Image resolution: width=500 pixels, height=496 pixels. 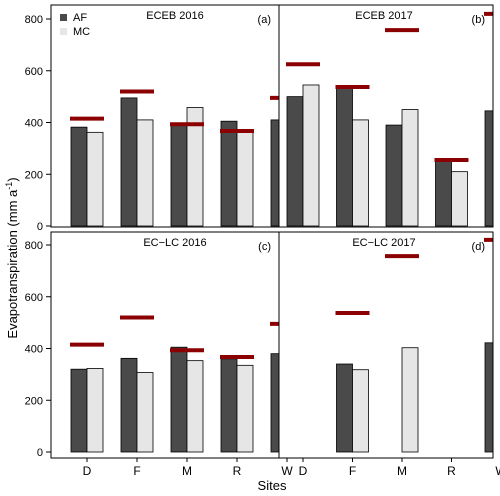 What do you see at coordinates (295, 401) in the screenshot?
I see `bar-mc-w` at bounding box center [295, 401].